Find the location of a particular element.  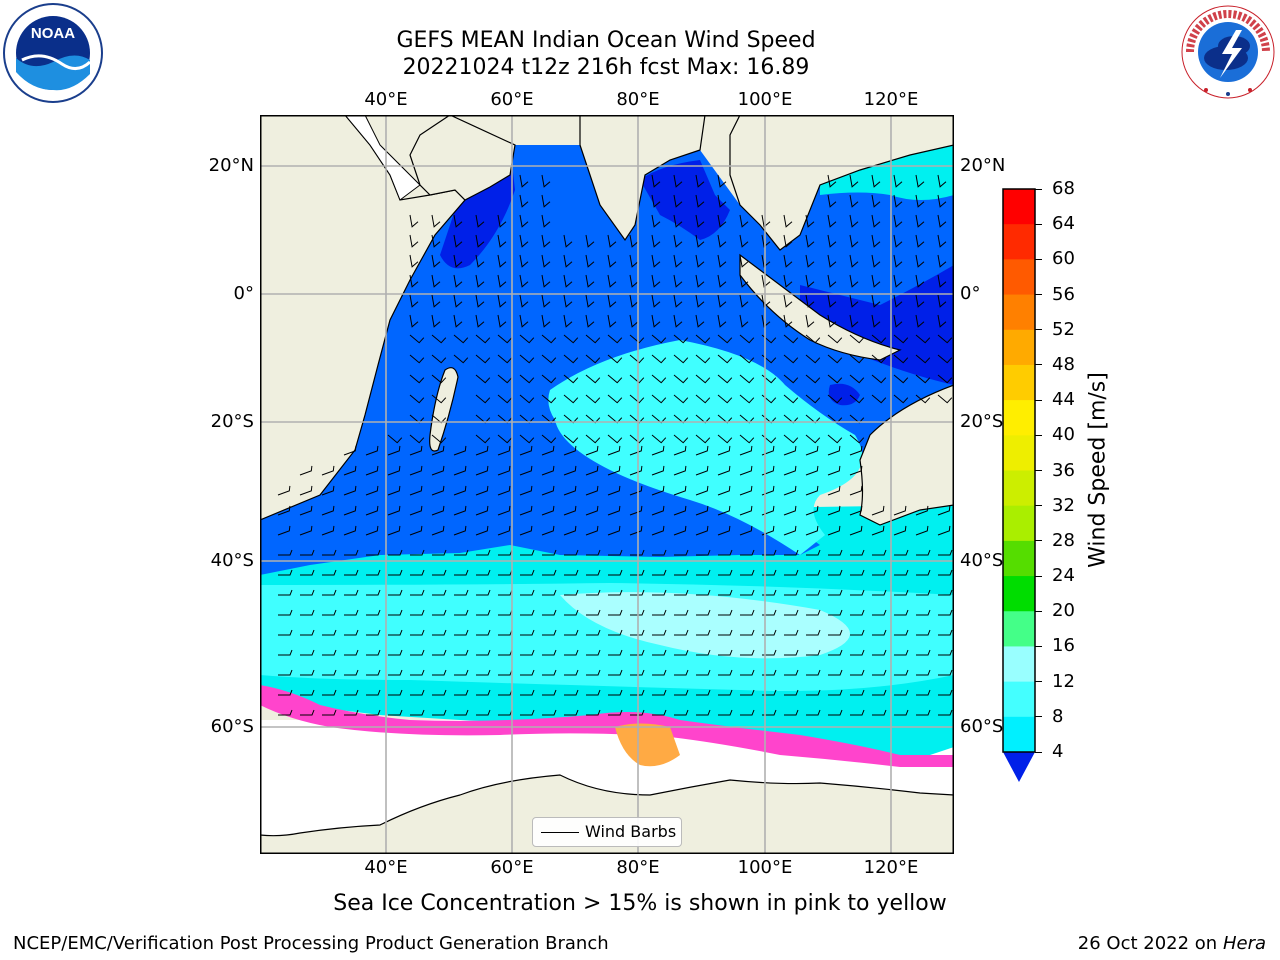

sea-ice-orange-patch is located at coordinates (647, 745).